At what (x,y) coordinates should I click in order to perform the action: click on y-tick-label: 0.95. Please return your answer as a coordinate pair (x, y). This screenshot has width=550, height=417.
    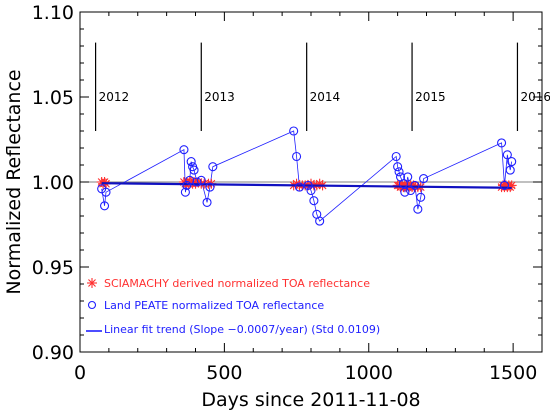
    Looking at the image, I should click on (53, 268).